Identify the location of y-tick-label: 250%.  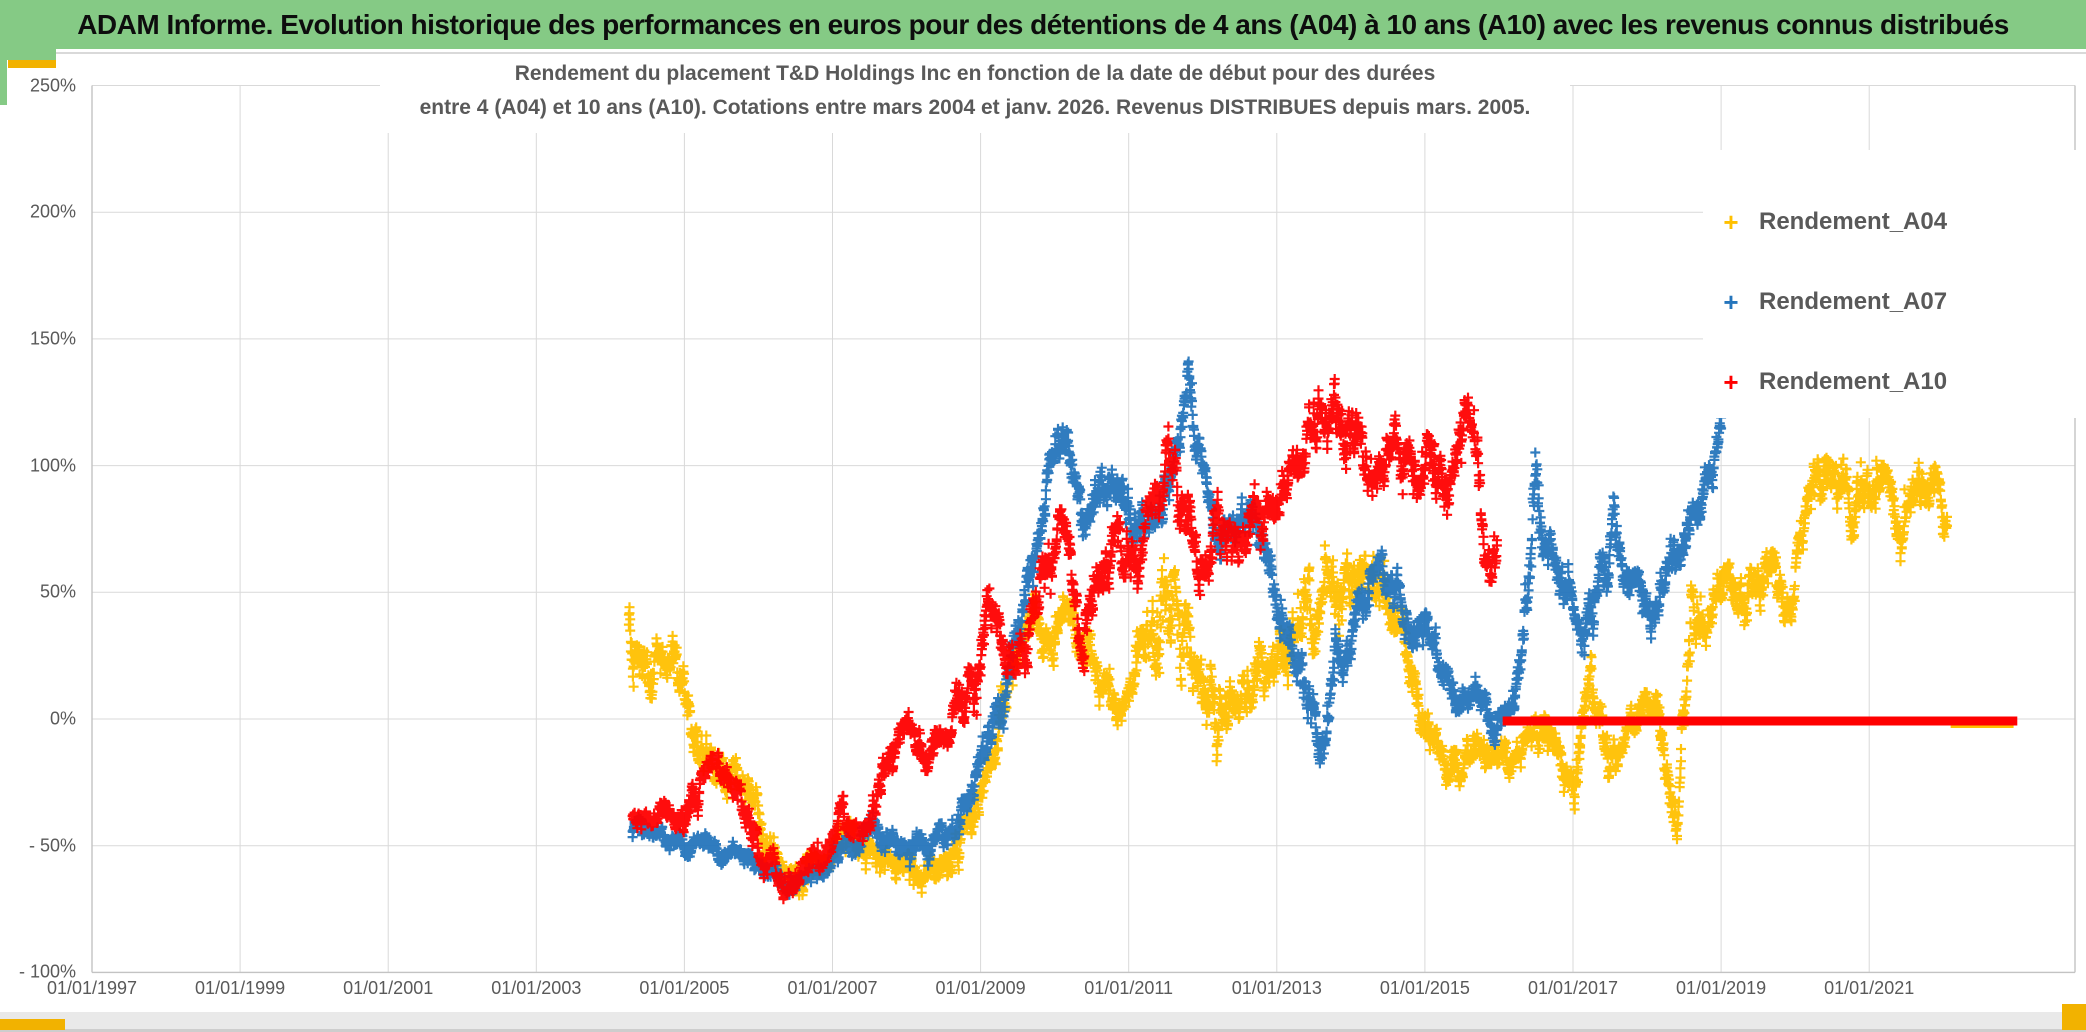
(52, 85).